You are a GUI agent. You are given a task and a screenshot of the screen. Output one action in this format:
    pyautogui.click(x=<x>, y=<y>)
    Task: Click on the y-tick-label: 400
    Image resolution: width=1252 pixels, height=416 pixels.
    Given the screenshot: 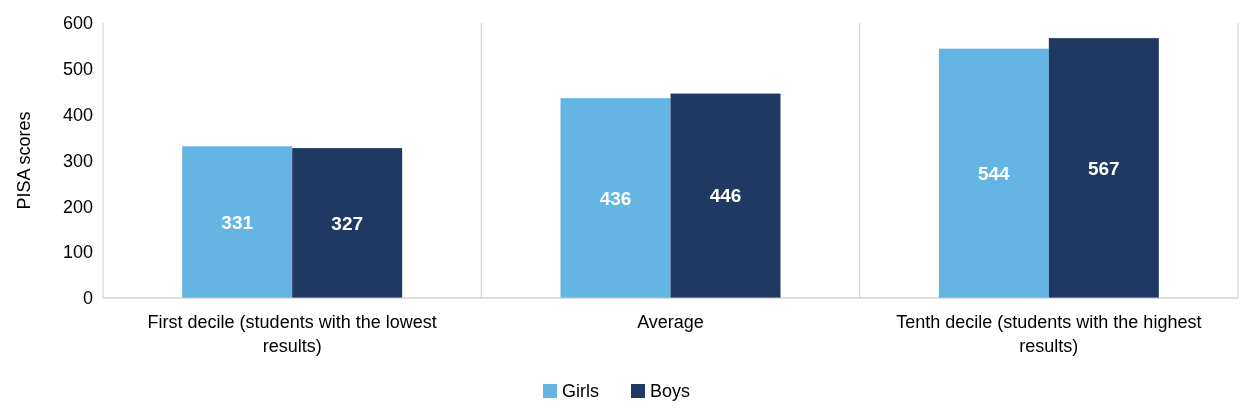 What is the action you would take?
    pyautogui.click(x=77, y=114)
    